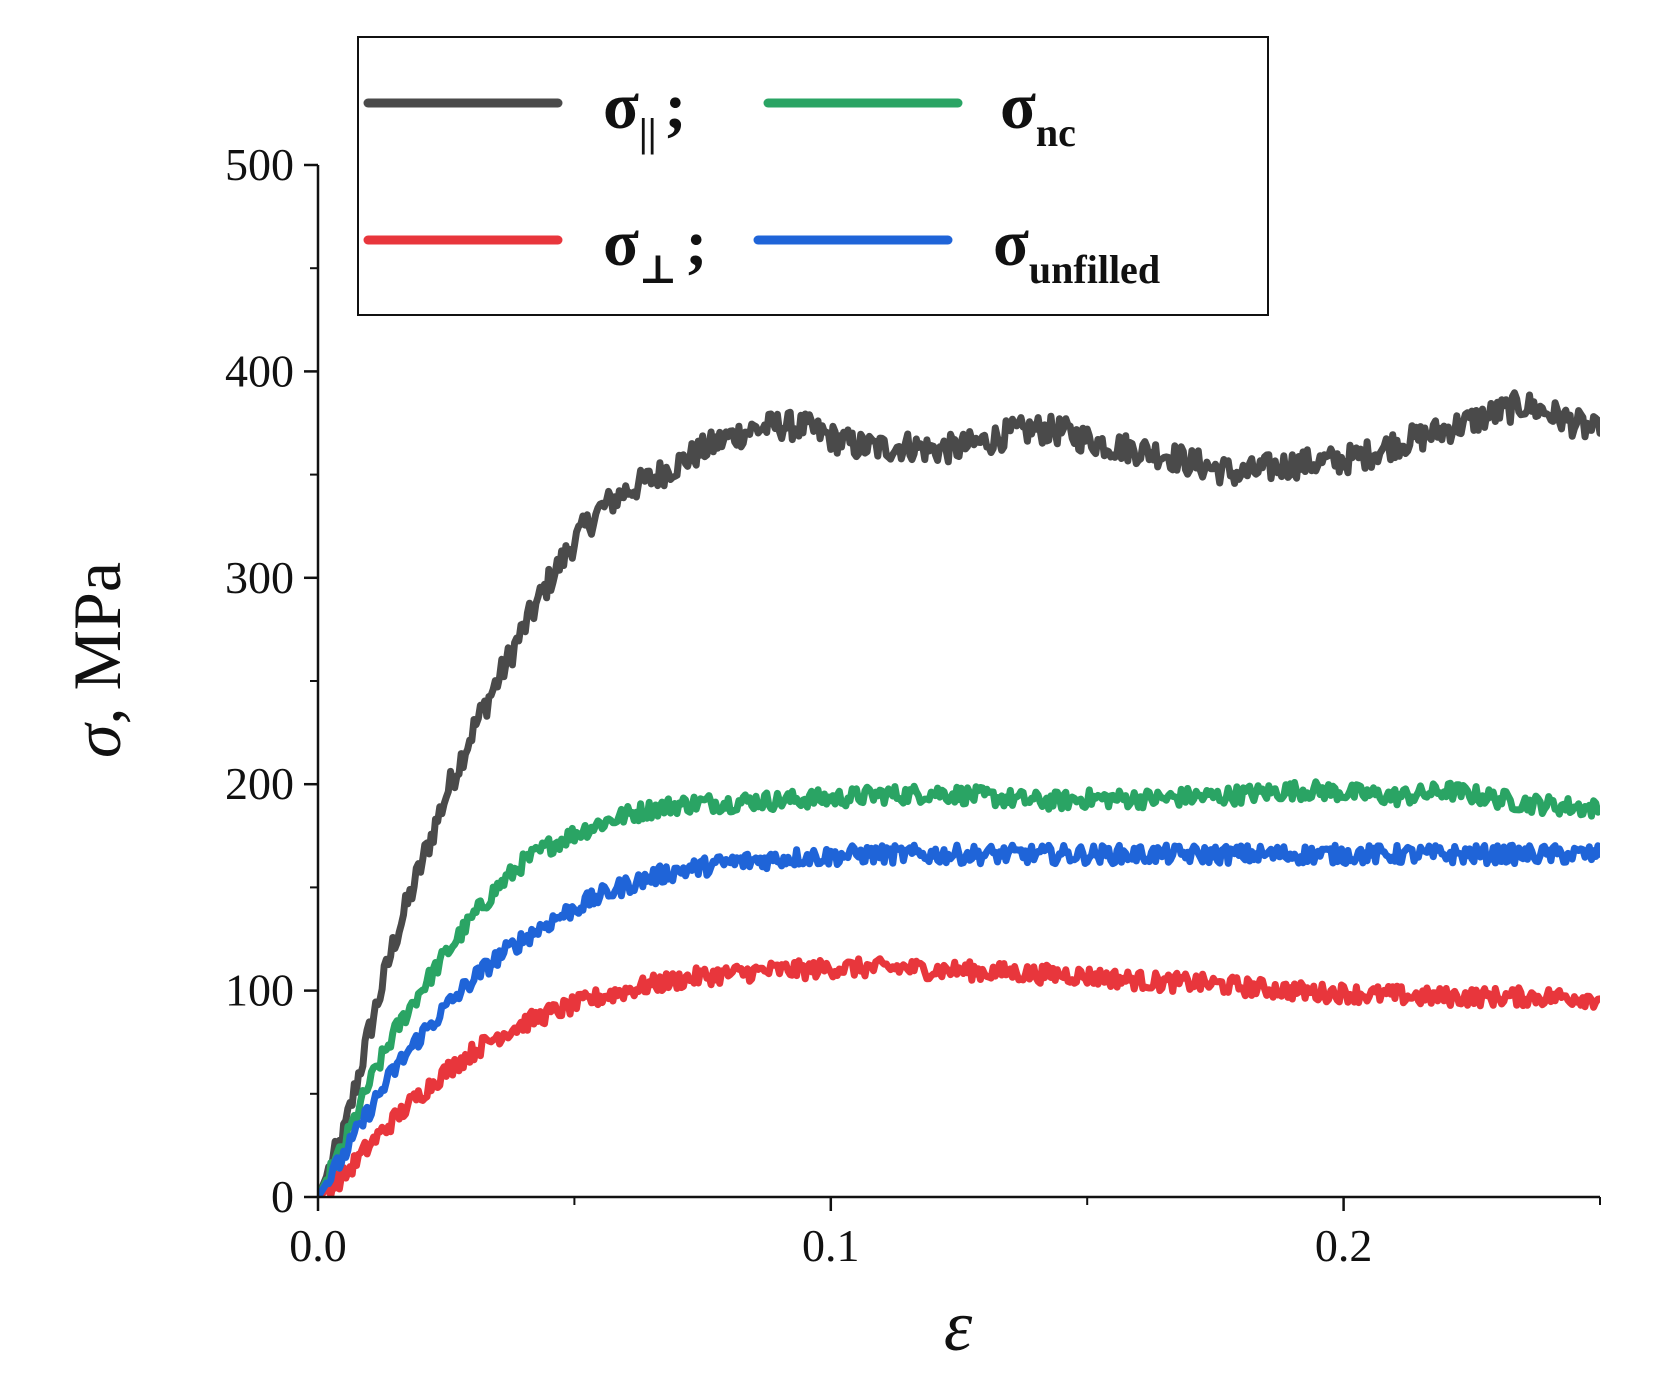  What do you see at coordinates (831, 1245) in the screenshot?
I see `x-tick-label: 0.1` at bounding box center [831, 1245].